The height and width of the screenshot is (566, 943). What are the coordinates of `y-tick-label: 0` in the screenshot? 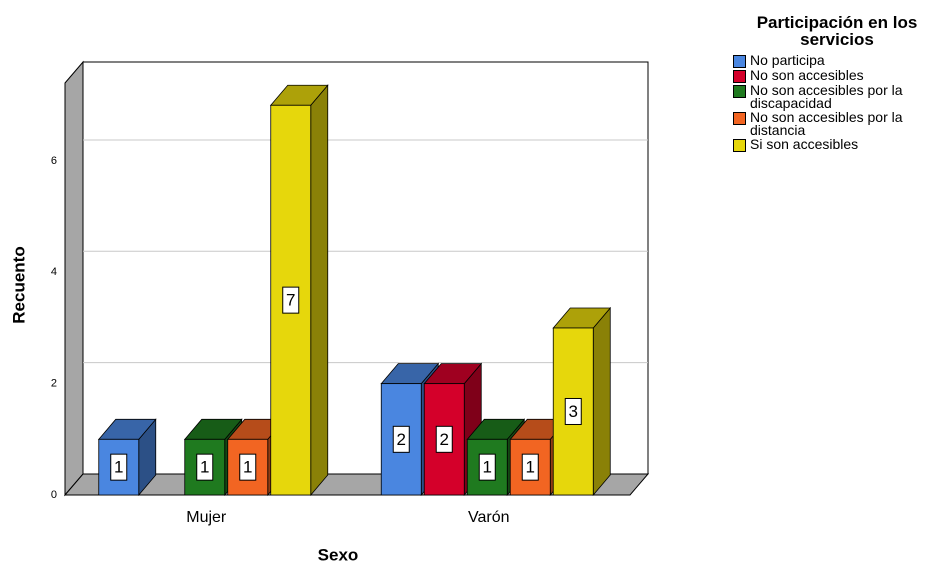 It's located at (54, 495).